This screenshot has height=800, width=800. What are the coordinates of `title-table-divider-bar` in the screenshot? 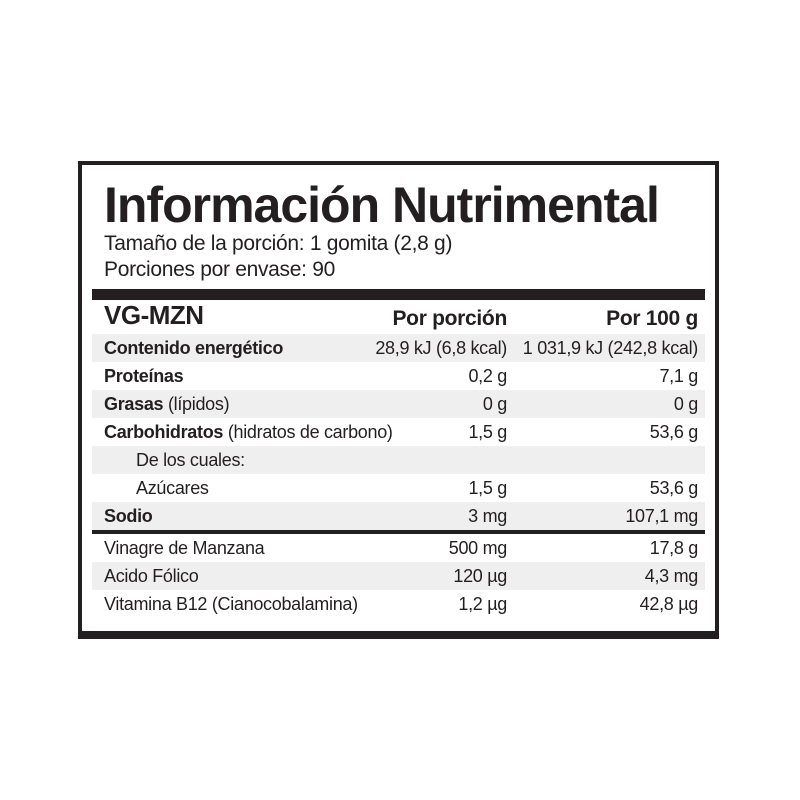 It's located at (398, 294).